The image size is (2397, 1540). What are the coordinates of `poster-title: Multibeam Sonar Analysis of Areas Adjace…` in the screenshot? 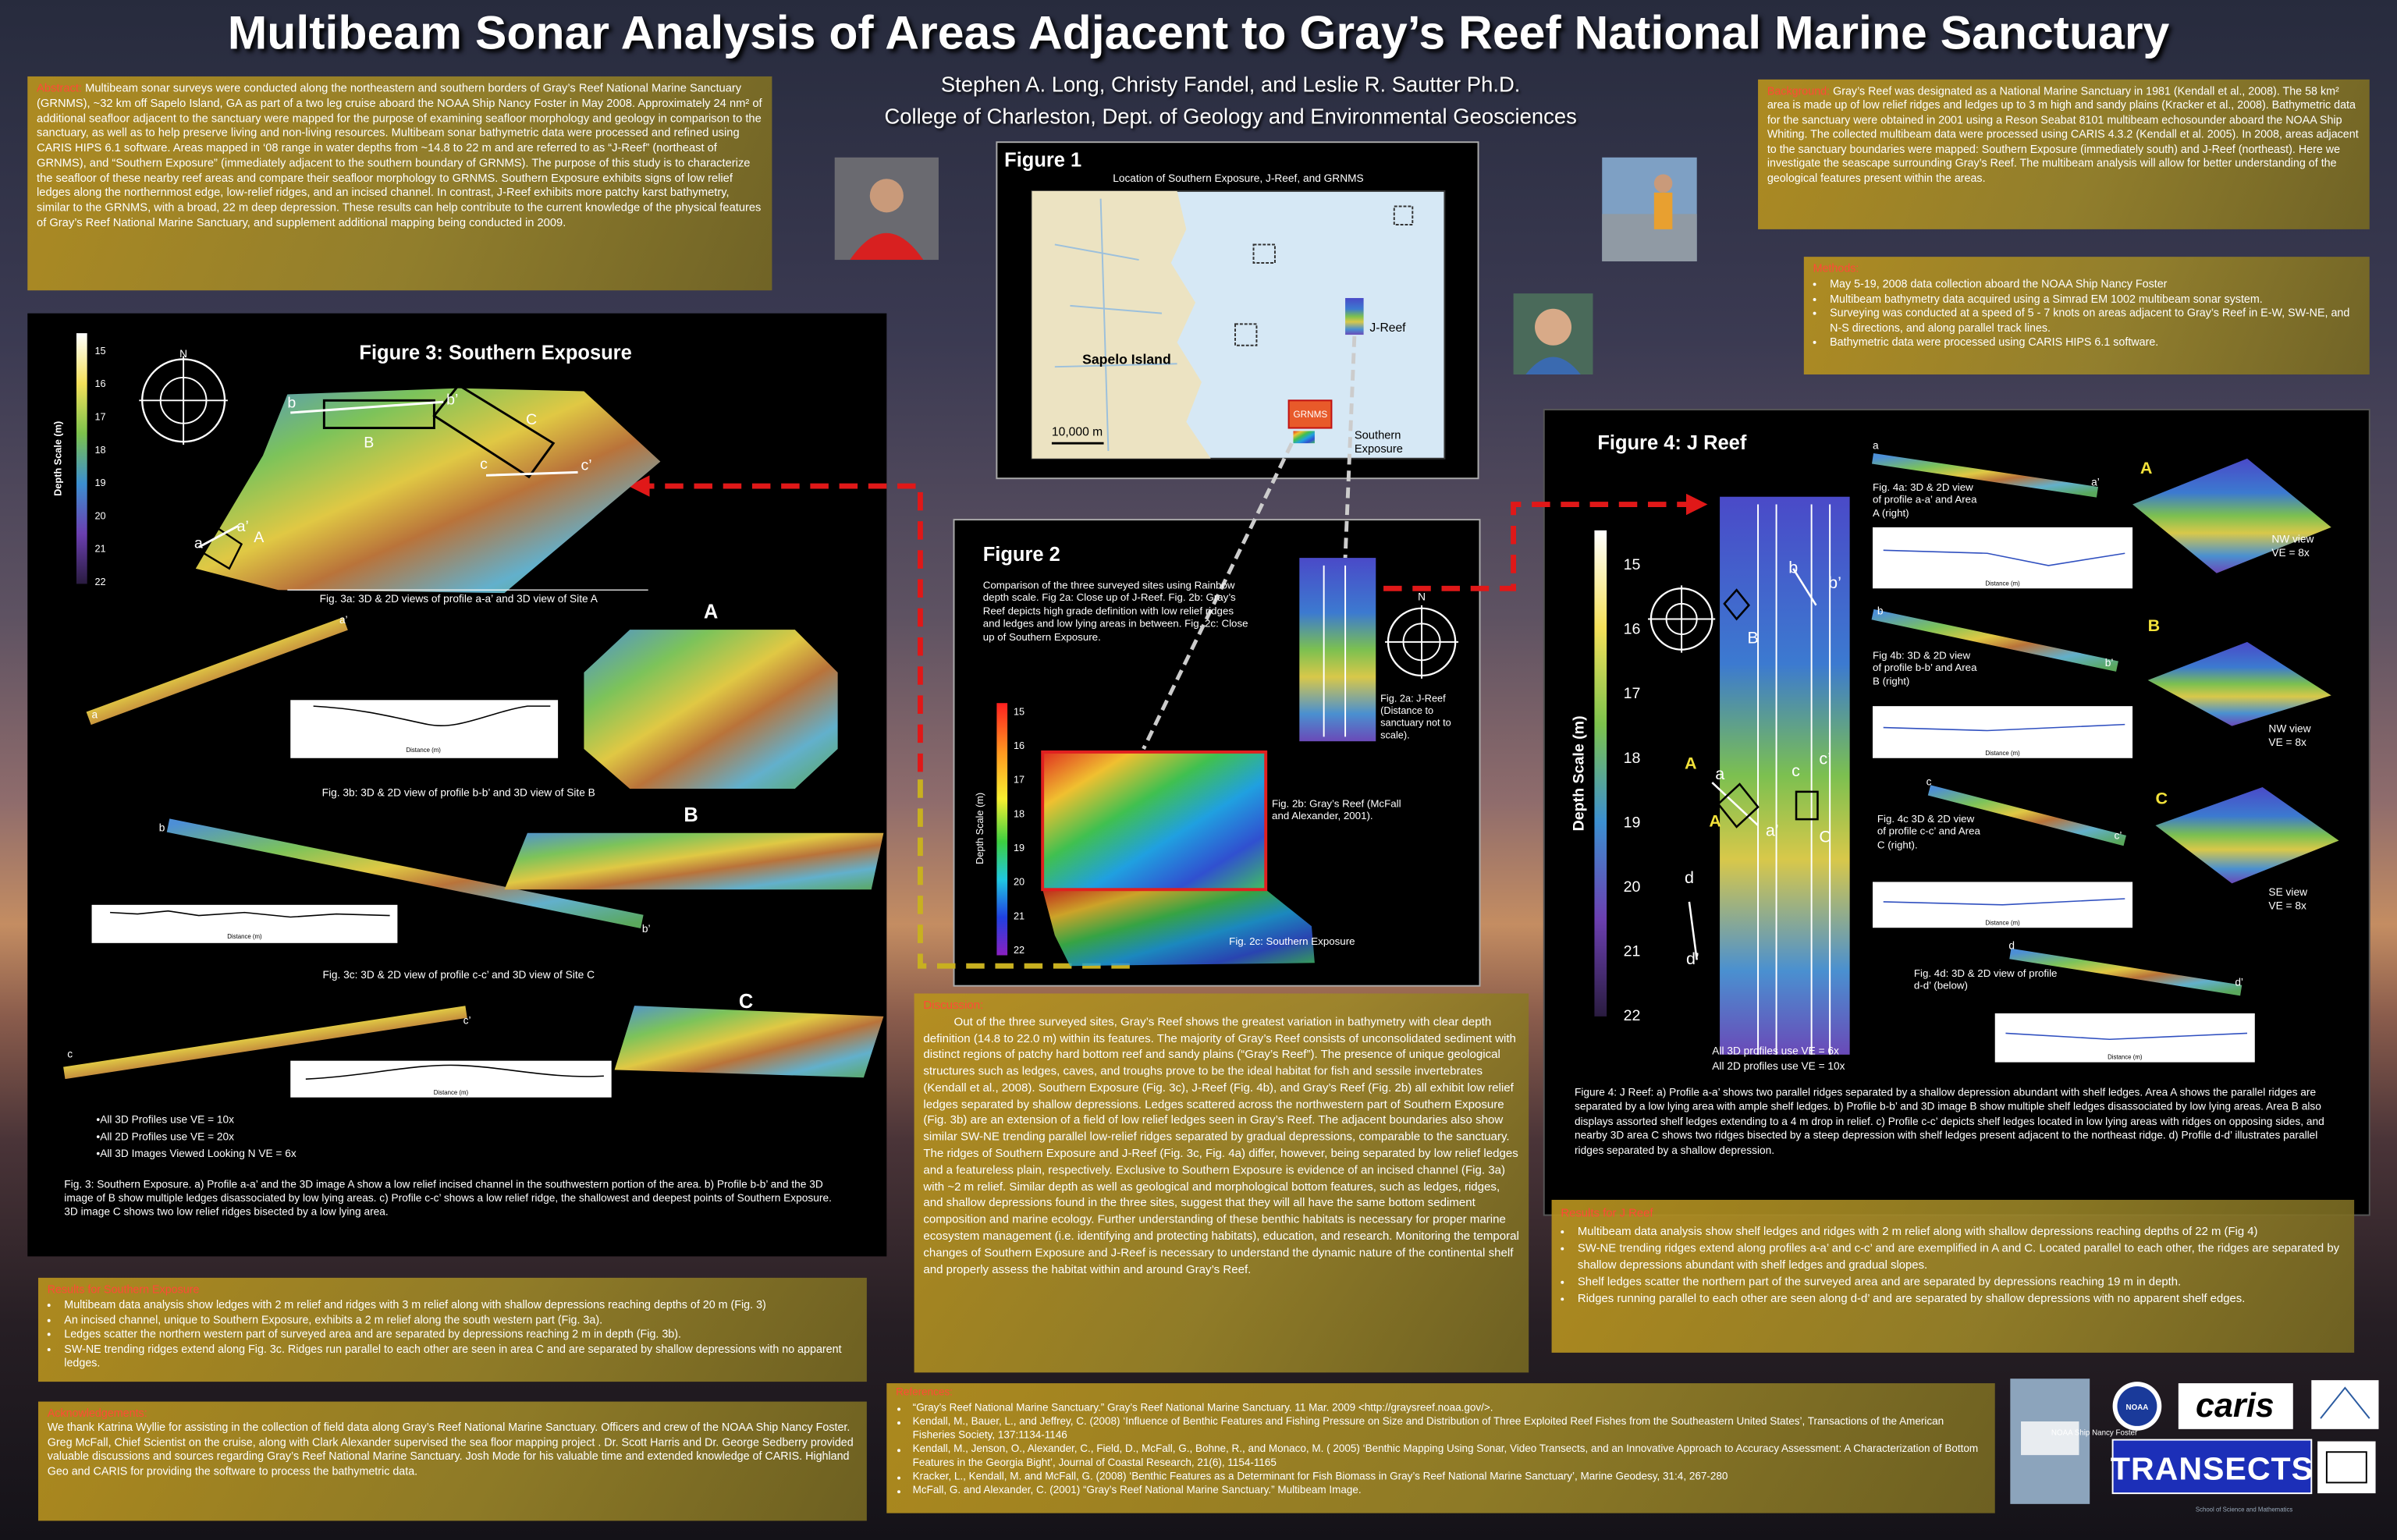 It's located at (1198, 32).